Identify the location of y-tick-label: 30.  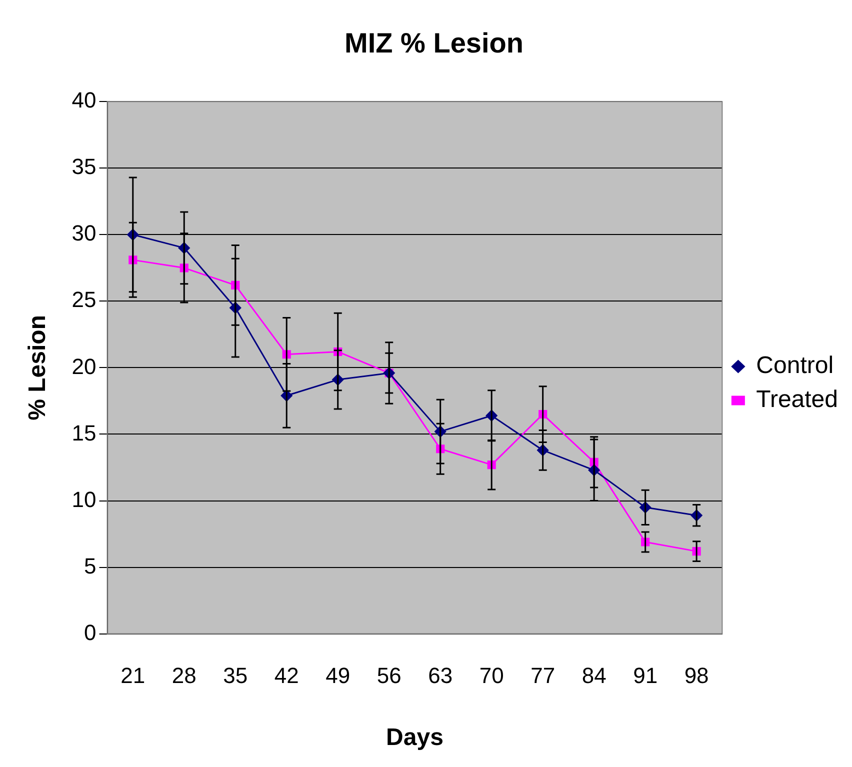
(84, 233).